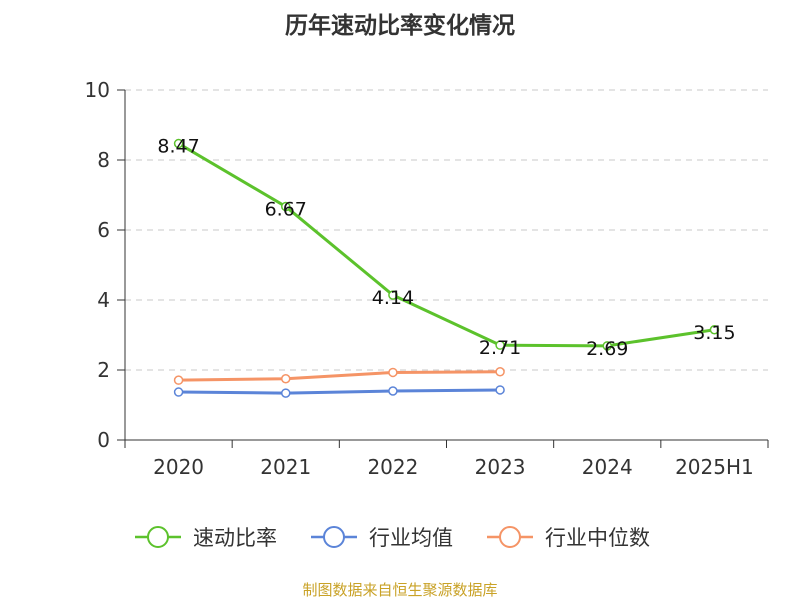  I want to click on source-note: 制图数据来自恒生聚源数据库, so click(400, 590).